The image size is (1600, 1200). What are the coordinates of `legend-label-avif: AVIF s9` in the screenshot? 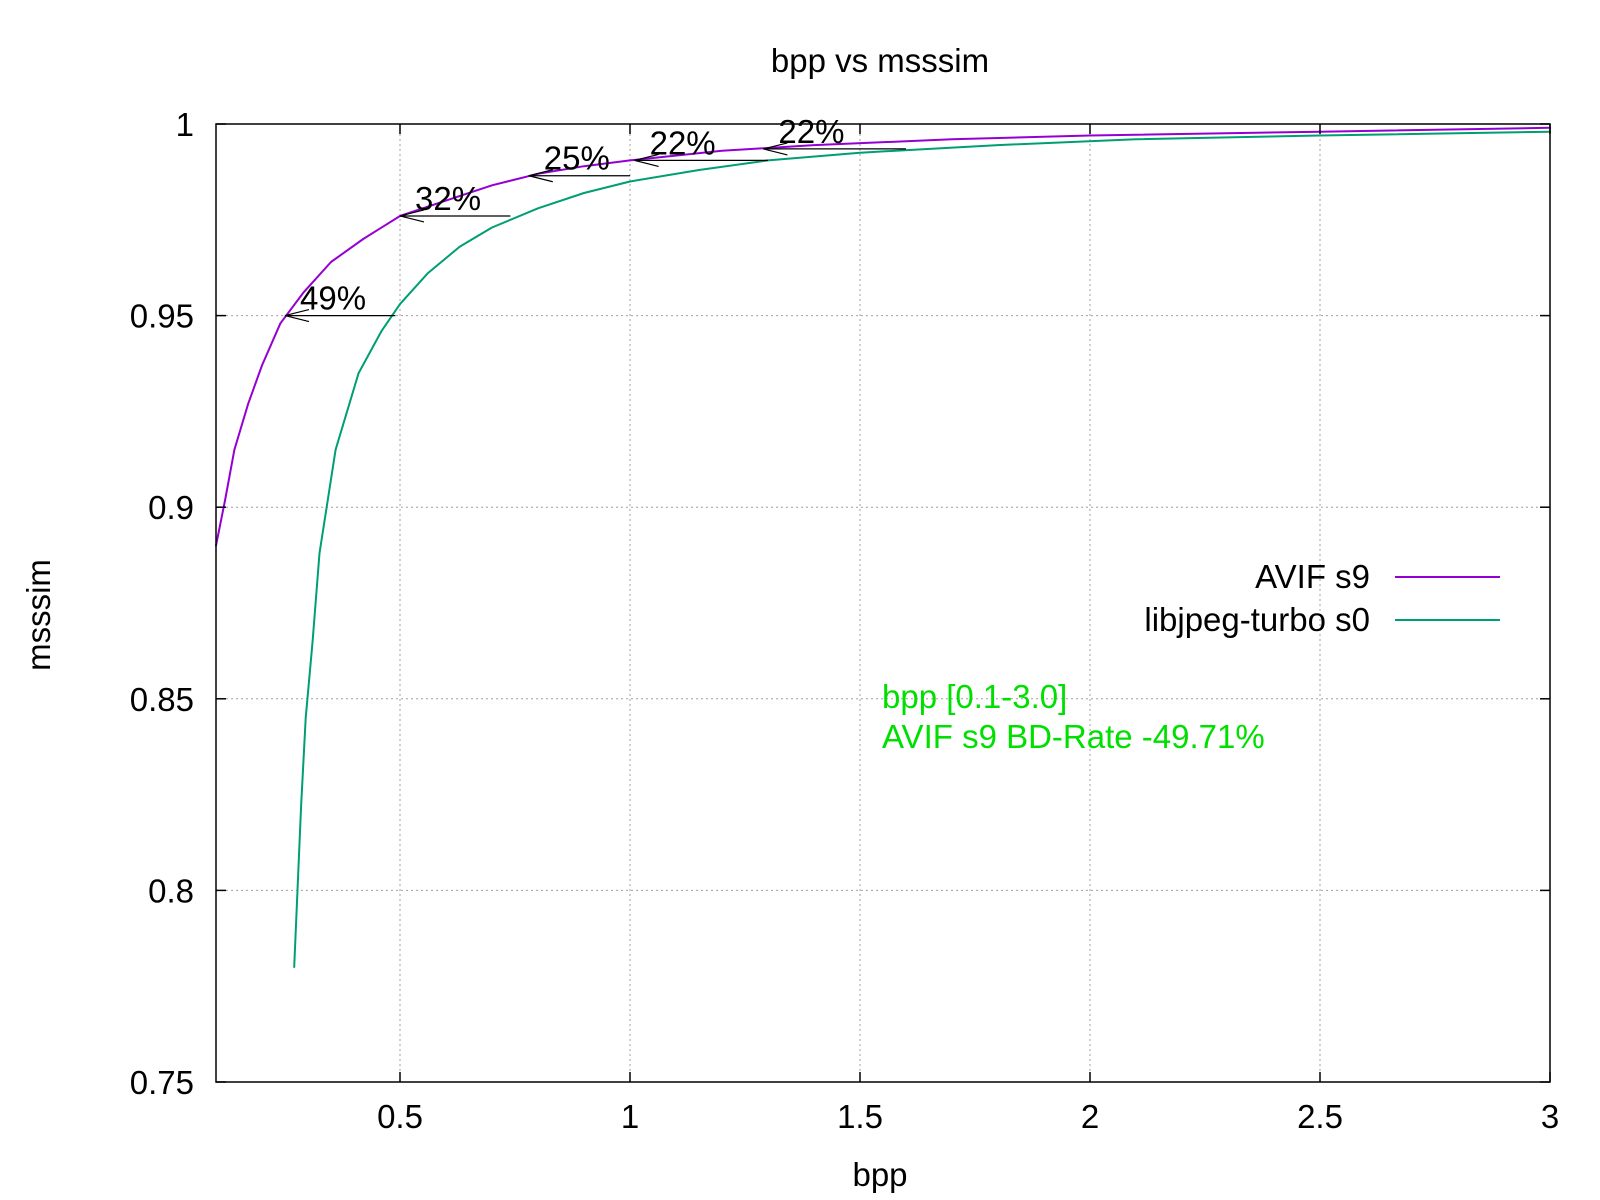 It's located at (1312, 576).